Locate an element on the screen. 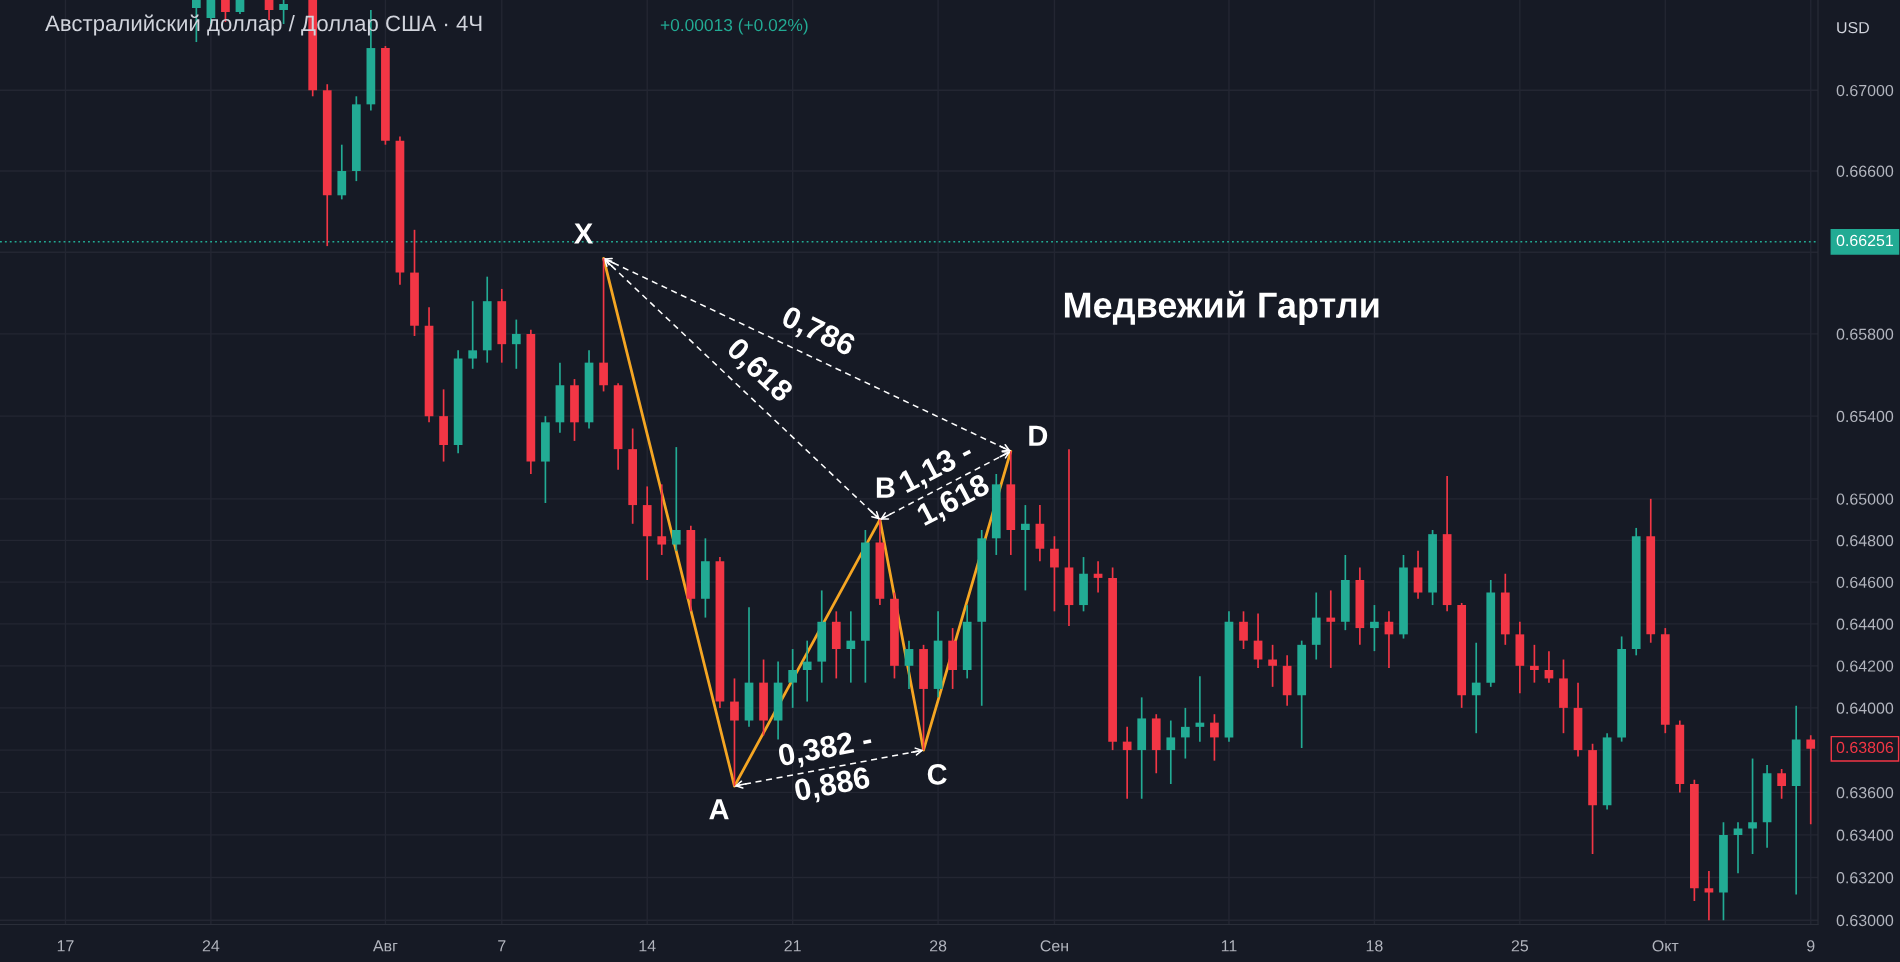 The width and height of the screenshot is (1900, 962). data-label: B is located at coordinates (885, 487).